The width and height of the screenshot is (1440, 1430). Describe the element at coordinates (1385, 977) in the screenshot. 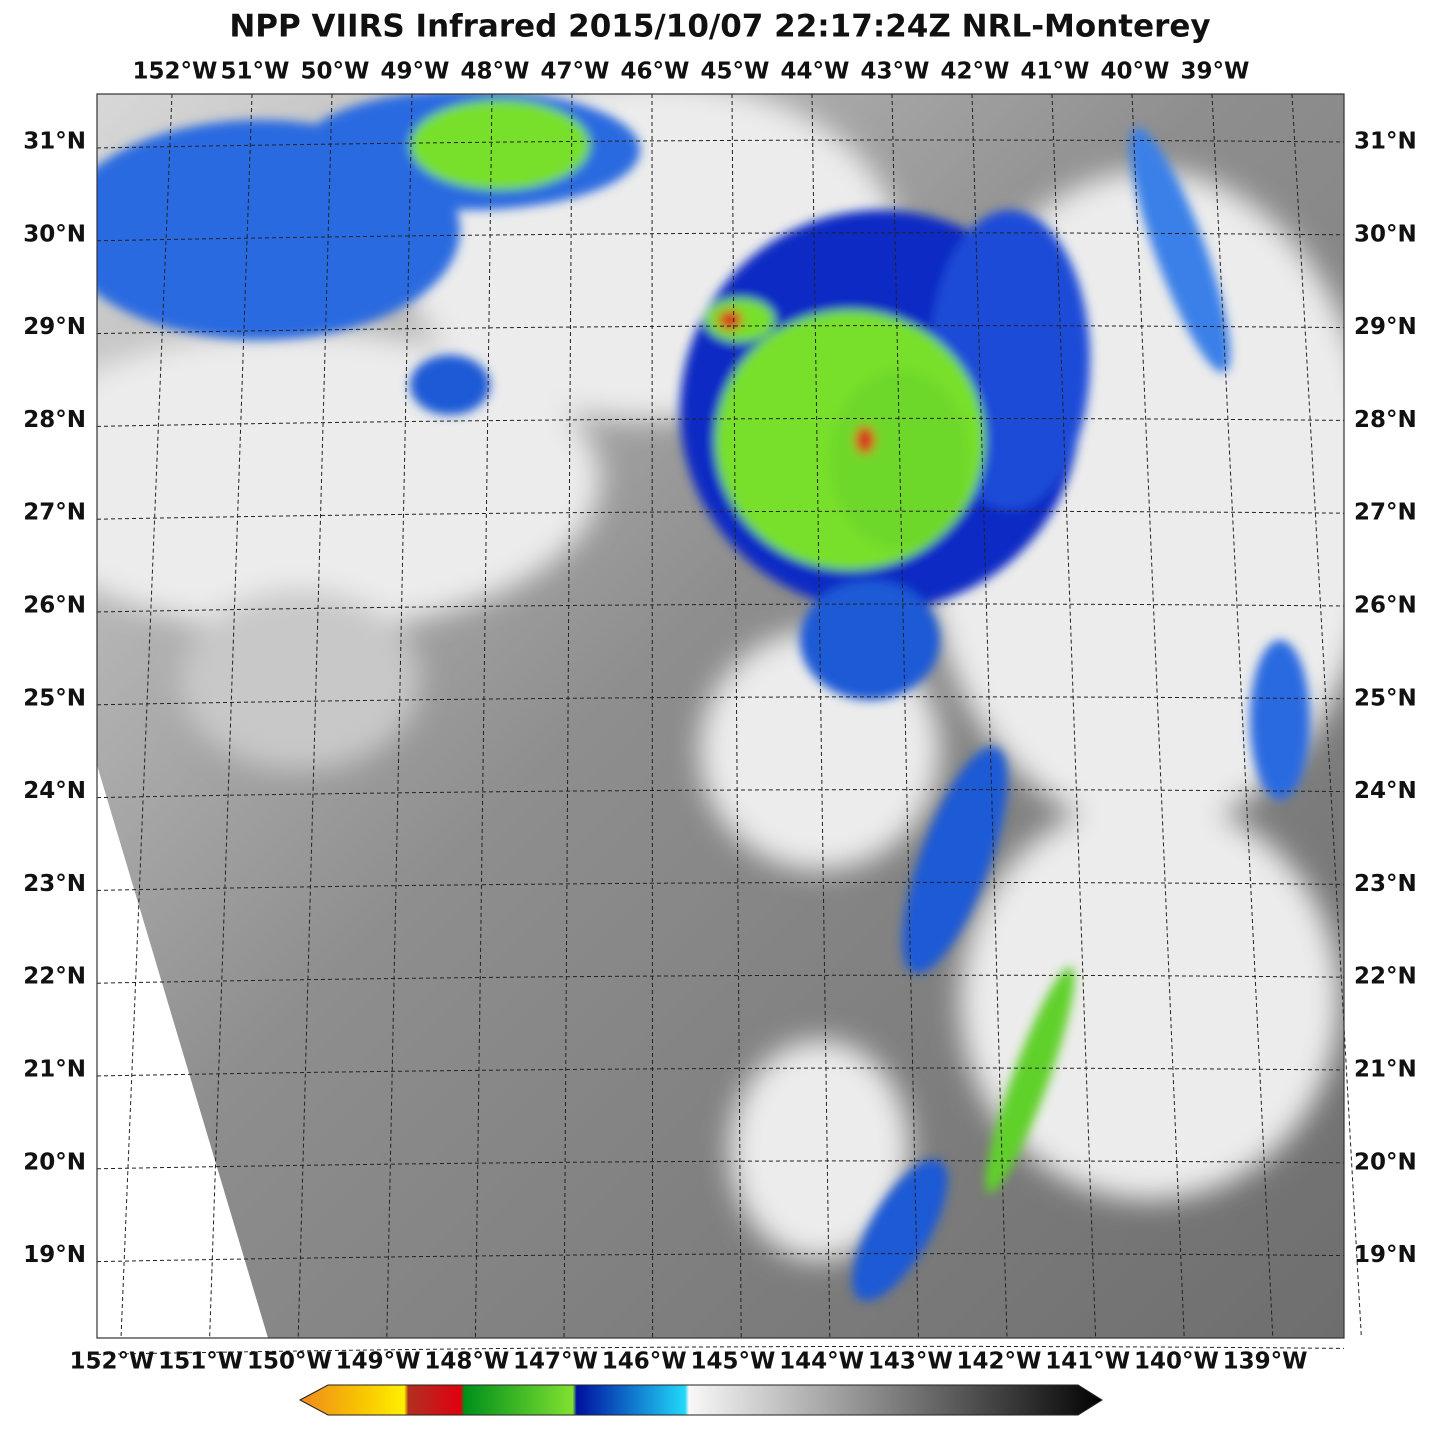

I see `right-latitude-label: 22°N` at that location.